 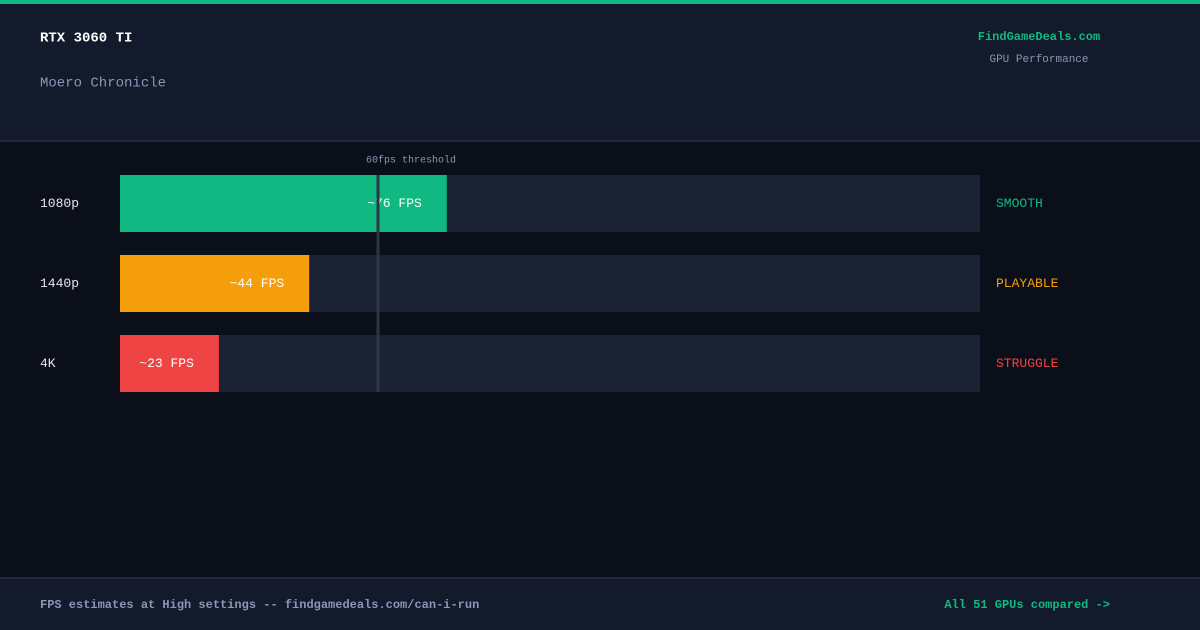 I want to click on footer-border, so click(x=600, y=578).